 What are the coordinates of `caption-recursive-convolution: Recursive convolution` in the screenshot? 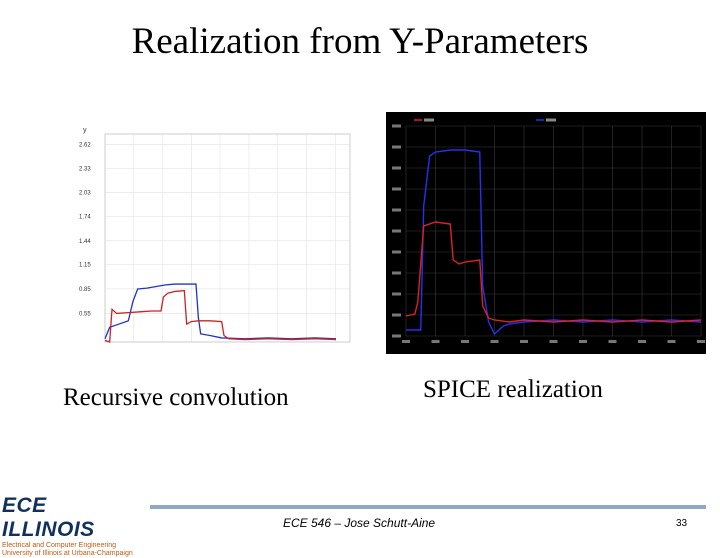 It's located at (176, 397).